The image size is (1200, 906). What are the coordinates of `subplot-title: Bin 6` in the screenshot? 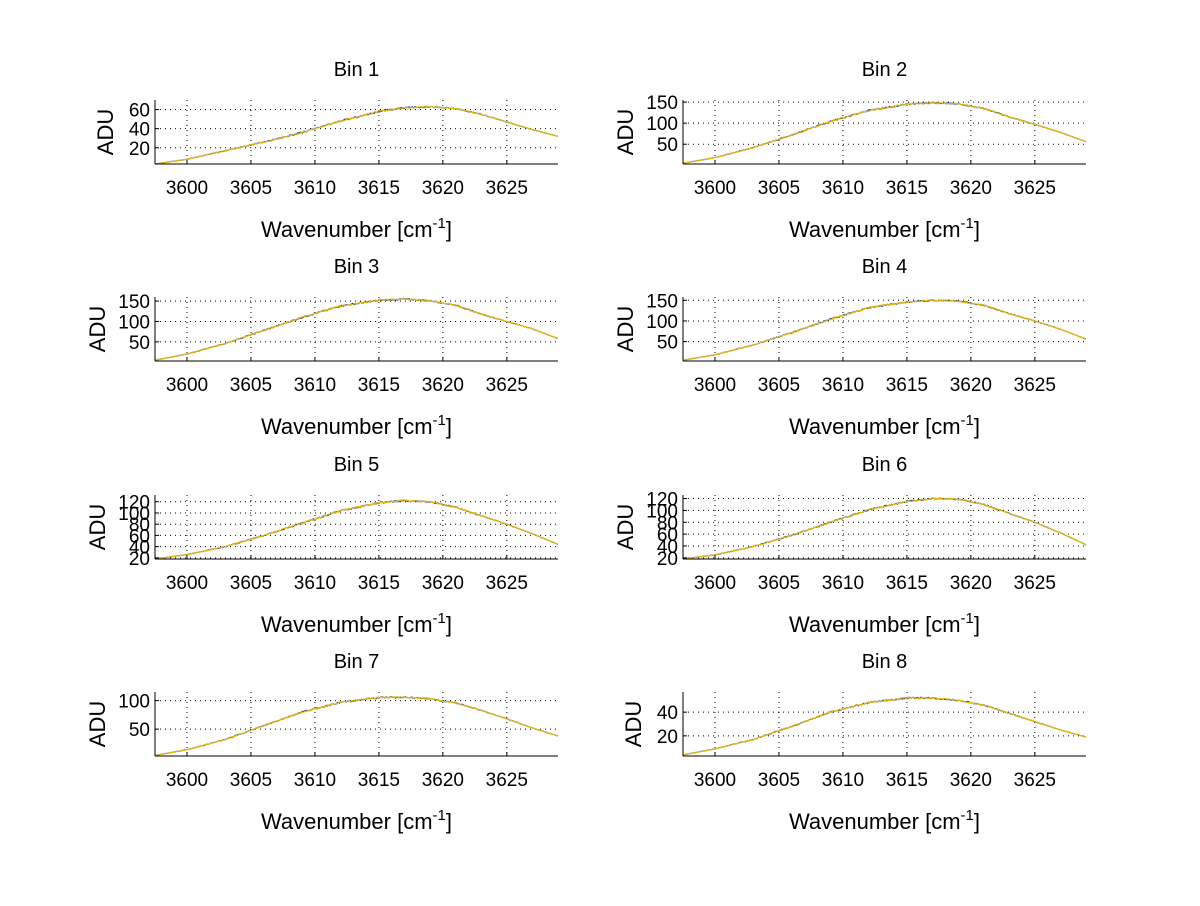 It's located at (885, 465).